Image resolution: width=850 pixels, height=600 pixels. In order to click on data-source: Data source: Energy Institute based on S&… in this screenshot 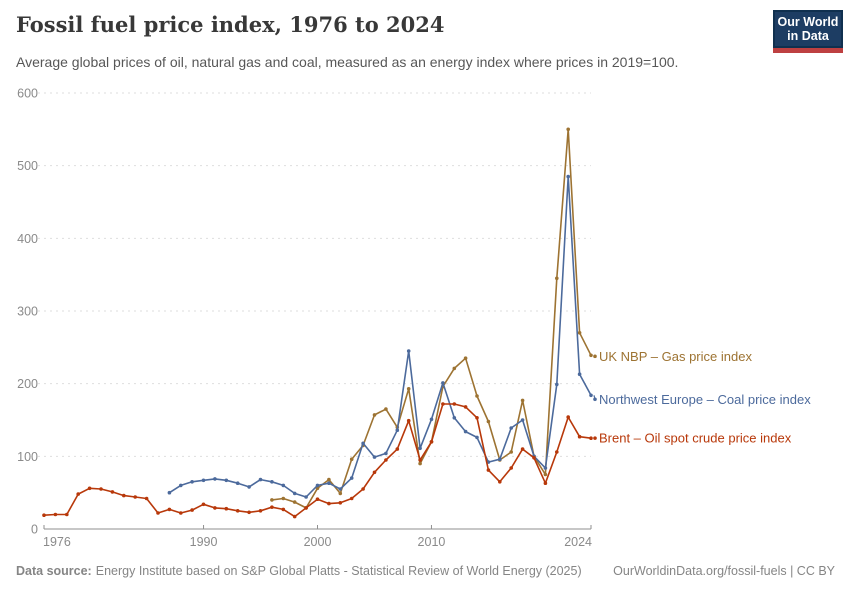, I will do `click(299, 571)`.